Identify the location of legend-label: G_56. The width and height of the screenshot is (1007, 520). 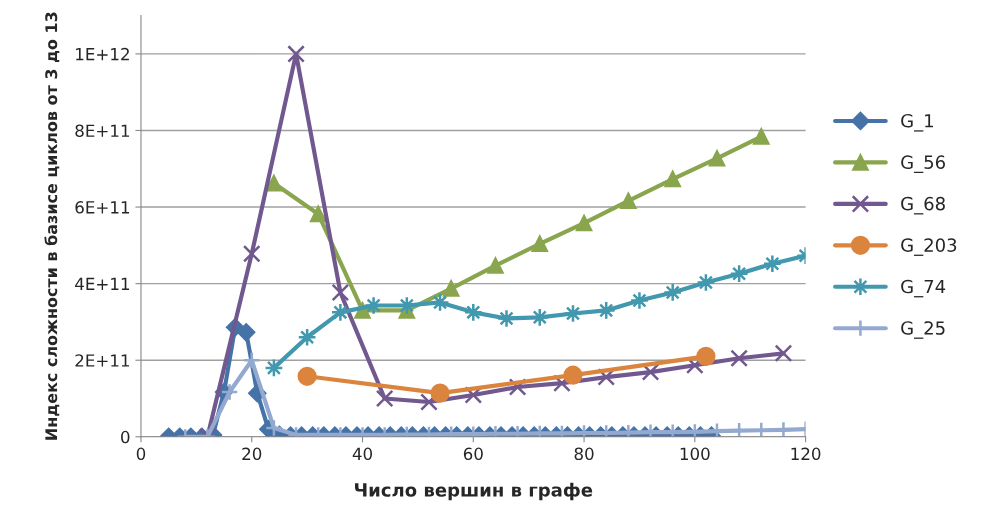
(923, 164).